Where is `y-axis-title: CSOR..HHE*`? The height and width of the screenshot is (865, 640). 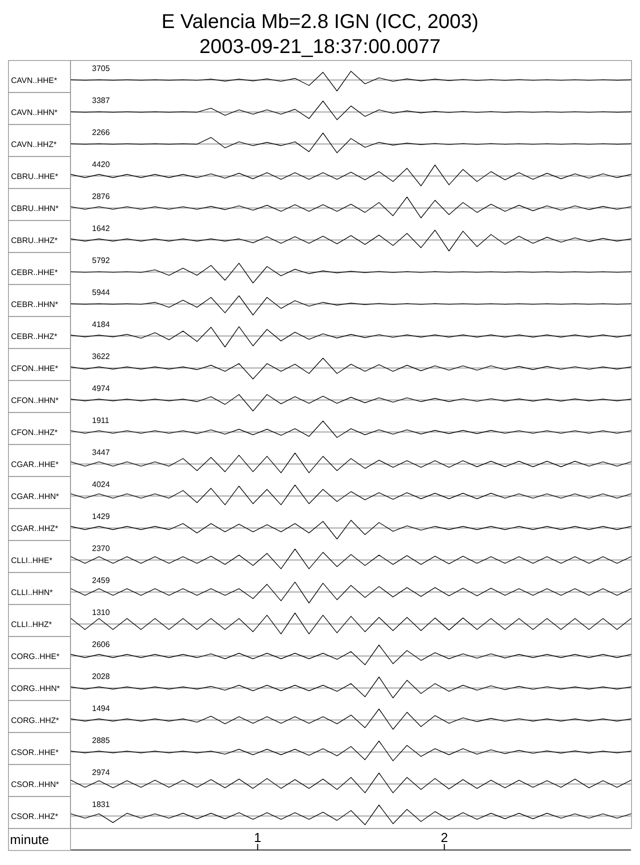 y-axis-title: CSOR..HHE* is located at coordinates (35, 752).